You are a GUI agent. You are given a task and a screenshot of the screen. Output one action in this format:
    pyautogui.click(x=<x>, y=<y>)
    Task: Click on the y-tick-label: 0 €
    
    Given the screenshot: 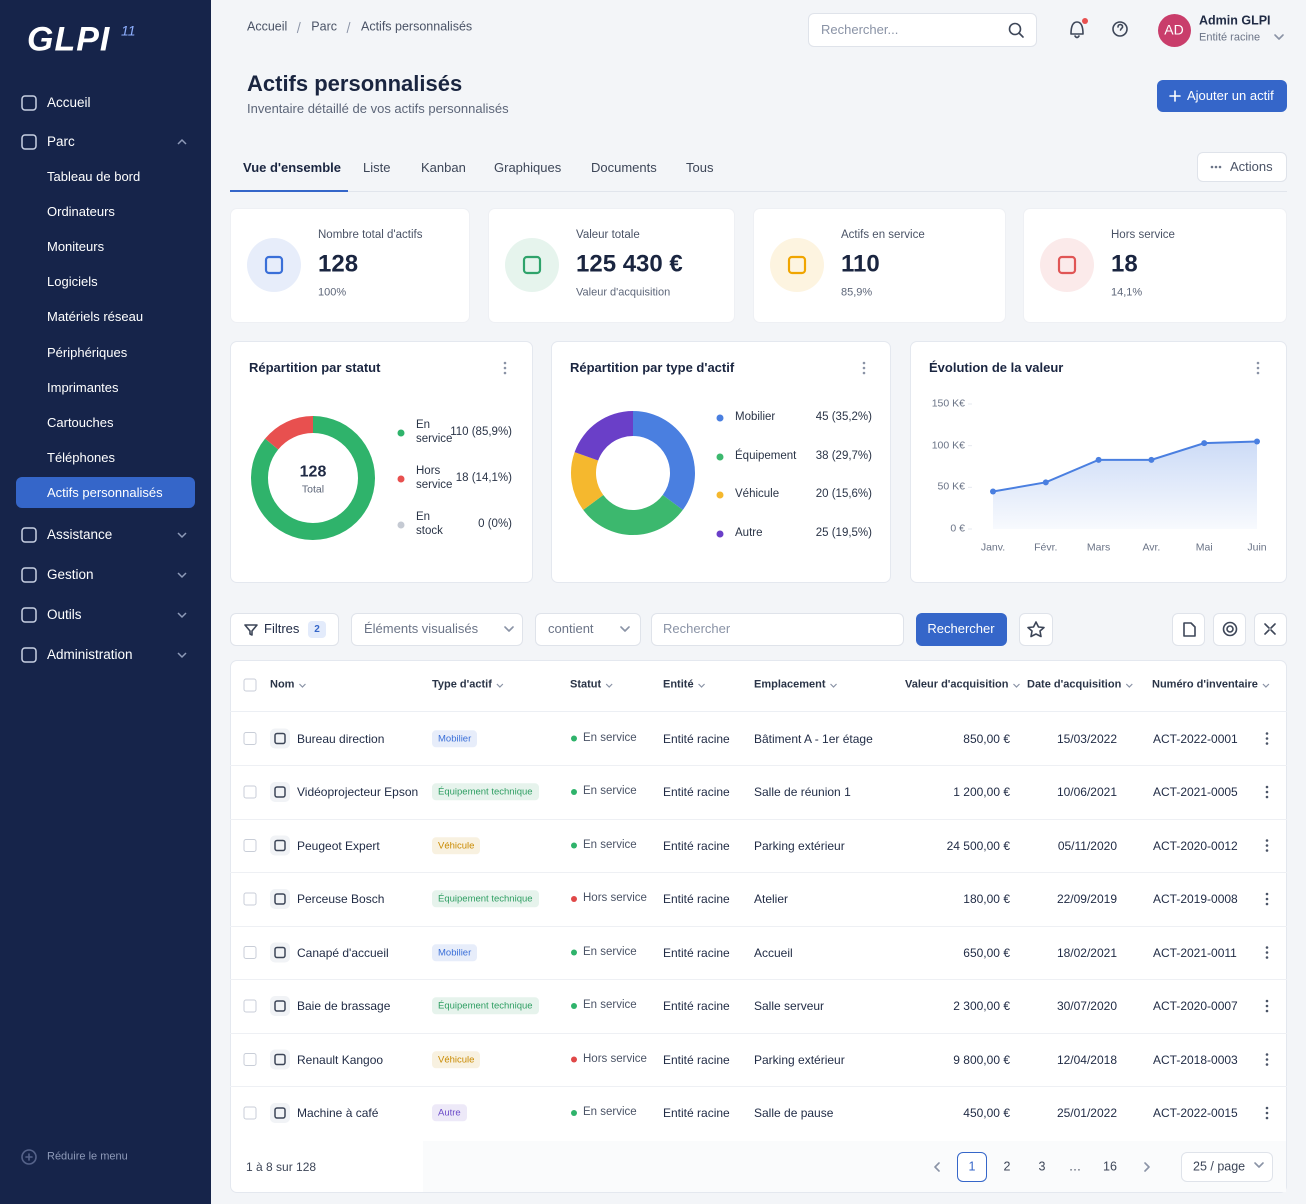 What is the action you would take?
    pyautogui.click(x=957, y=528)
    